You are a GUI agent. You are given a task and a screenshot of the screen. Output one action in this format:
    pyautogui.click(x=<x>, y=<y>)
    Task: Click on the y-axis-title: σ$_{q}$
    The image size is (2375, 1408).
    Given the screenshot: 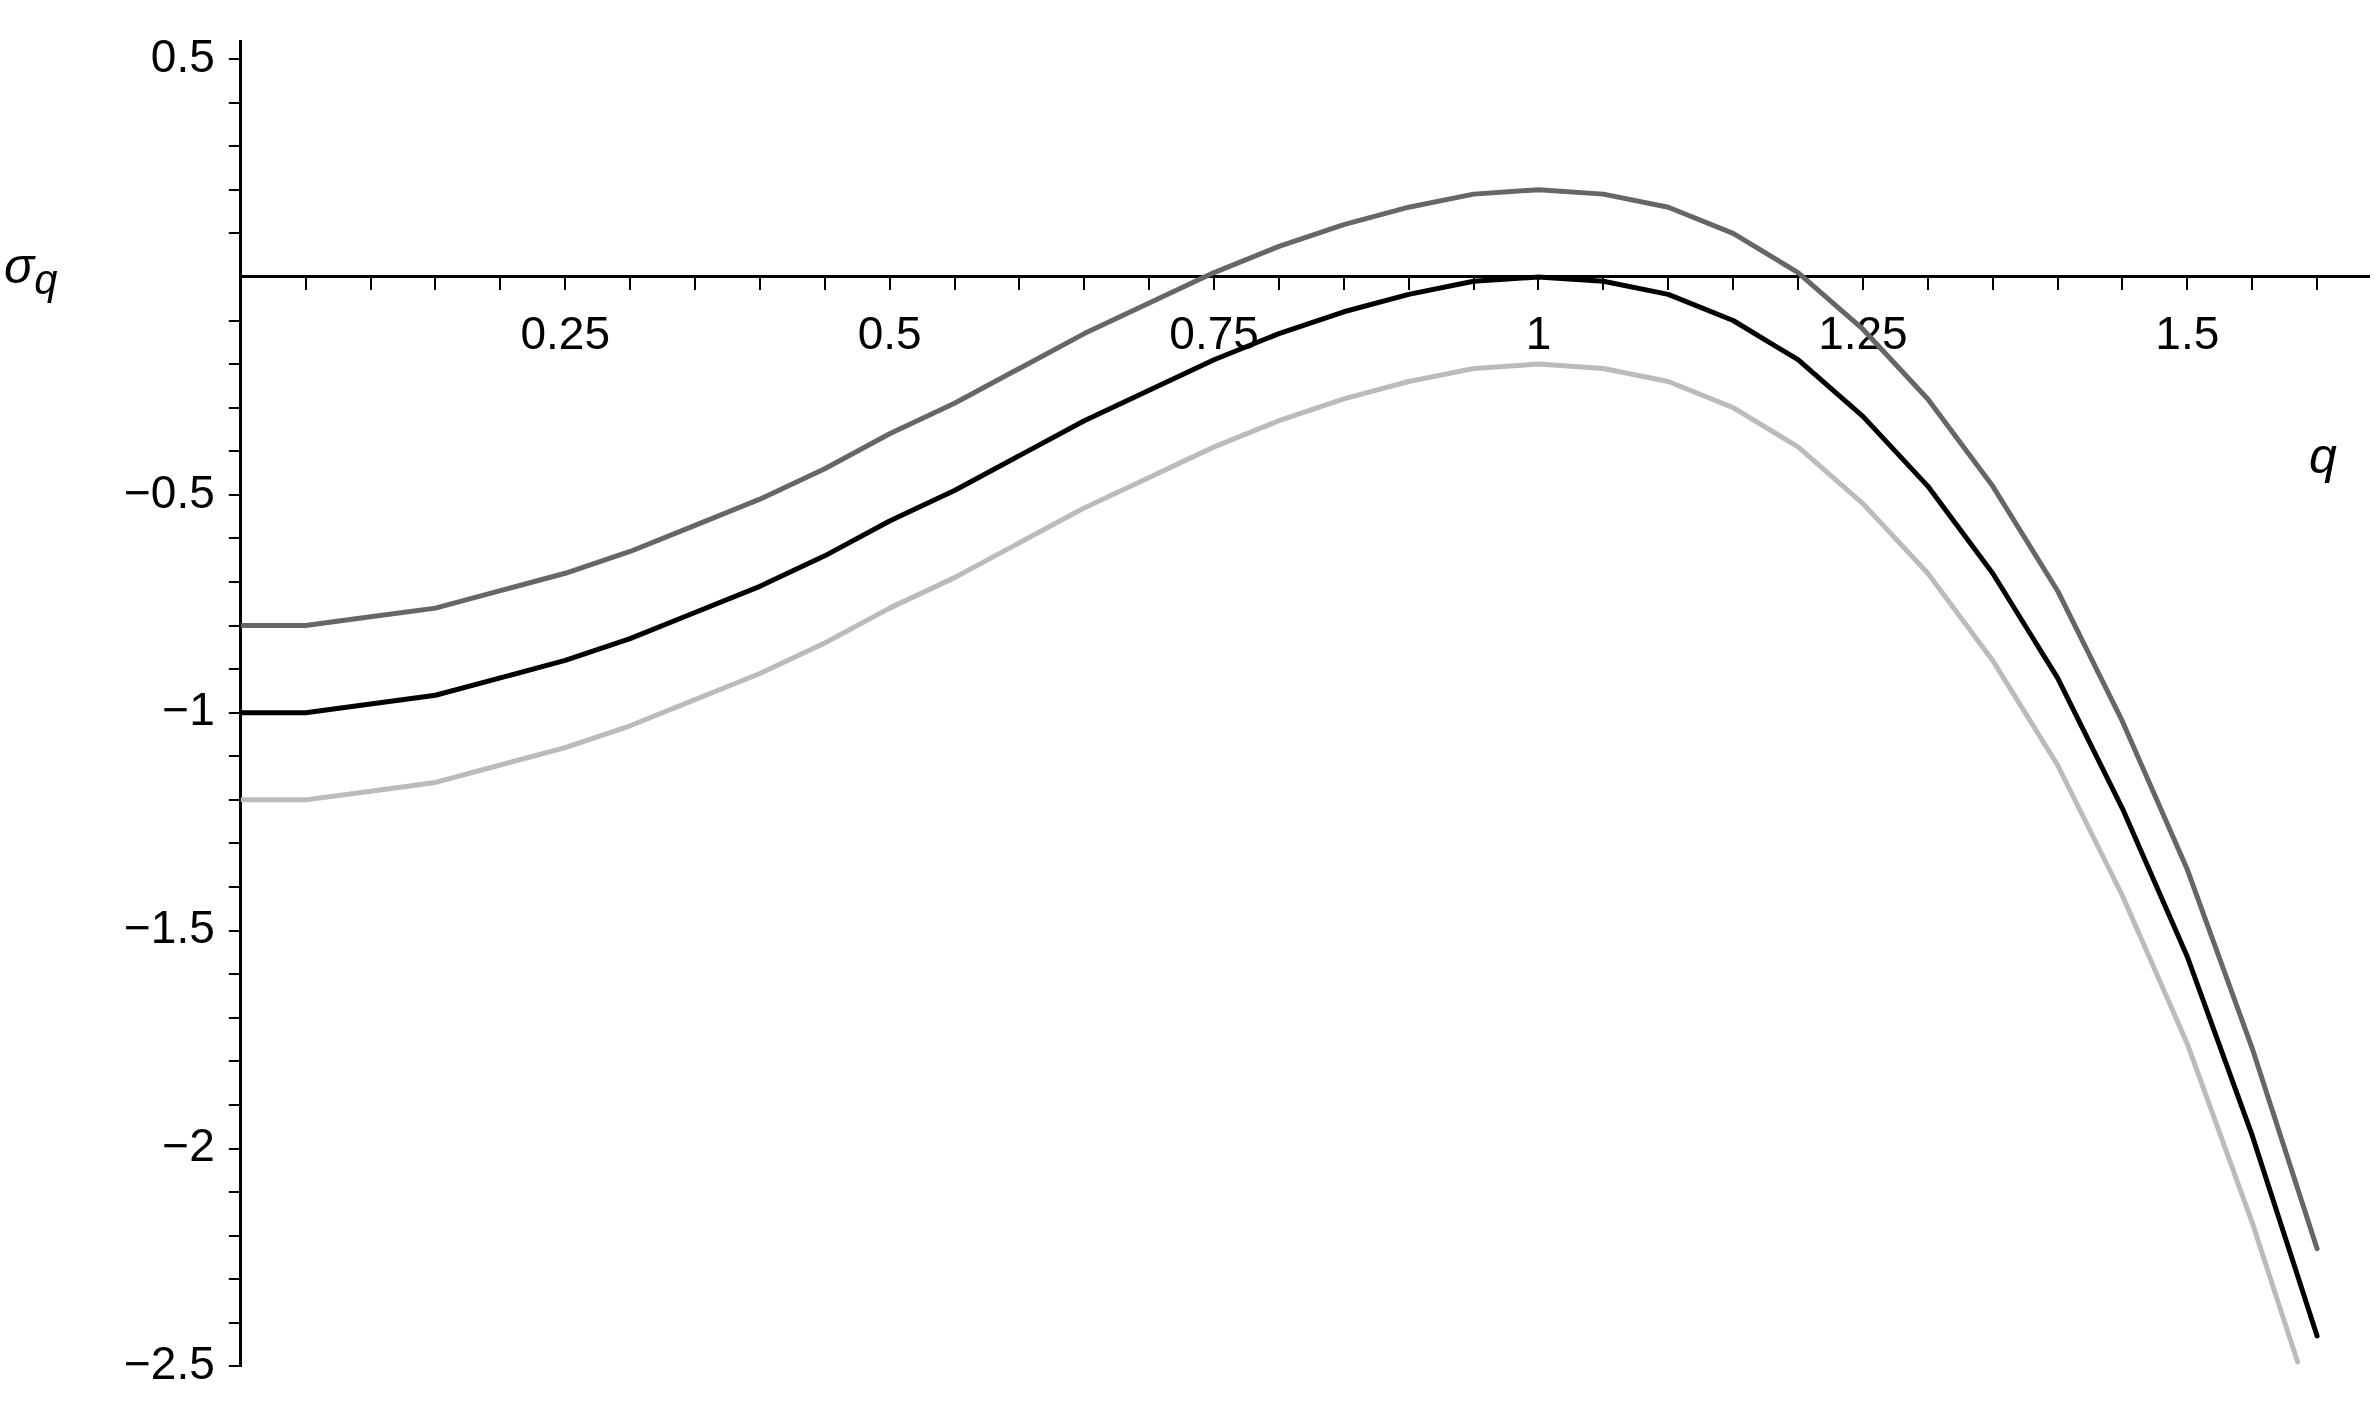 What is the action you would take?
    pyautogui.click(x=31, y=270)
    